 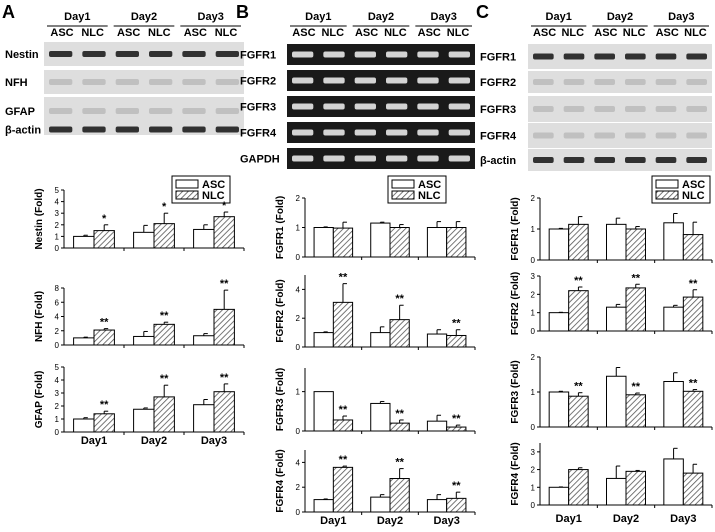 I want to click on chart-b-4: 0 2 4 FGFR4 (Fold) ** ** ** Day1 Day2 Day3, so click(x=375, y=488).